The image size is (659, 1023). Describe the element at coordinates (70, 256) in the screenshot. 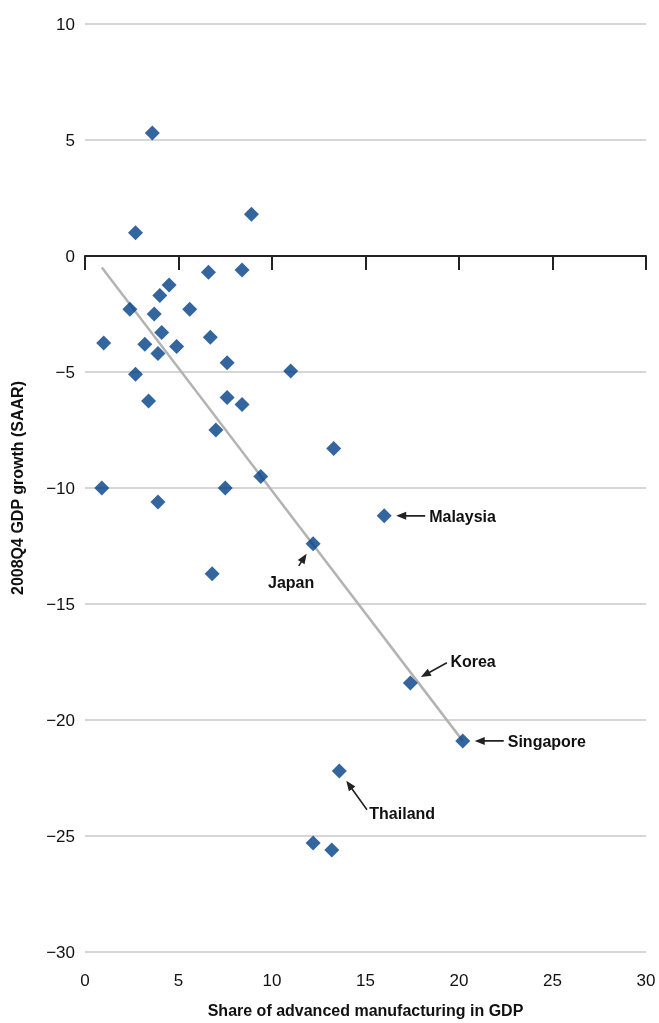

I see `y-tick-label: 0` at that location.